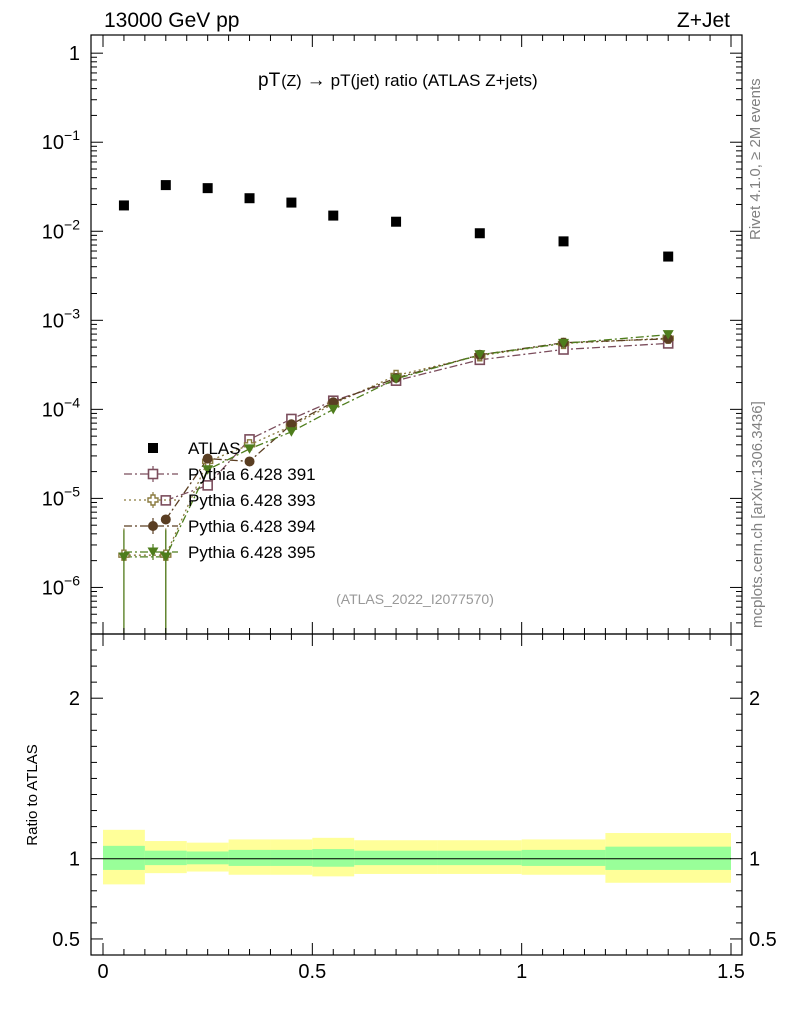  I want to click on legend-label: Pythia 6.428 391, so click(252, 474).